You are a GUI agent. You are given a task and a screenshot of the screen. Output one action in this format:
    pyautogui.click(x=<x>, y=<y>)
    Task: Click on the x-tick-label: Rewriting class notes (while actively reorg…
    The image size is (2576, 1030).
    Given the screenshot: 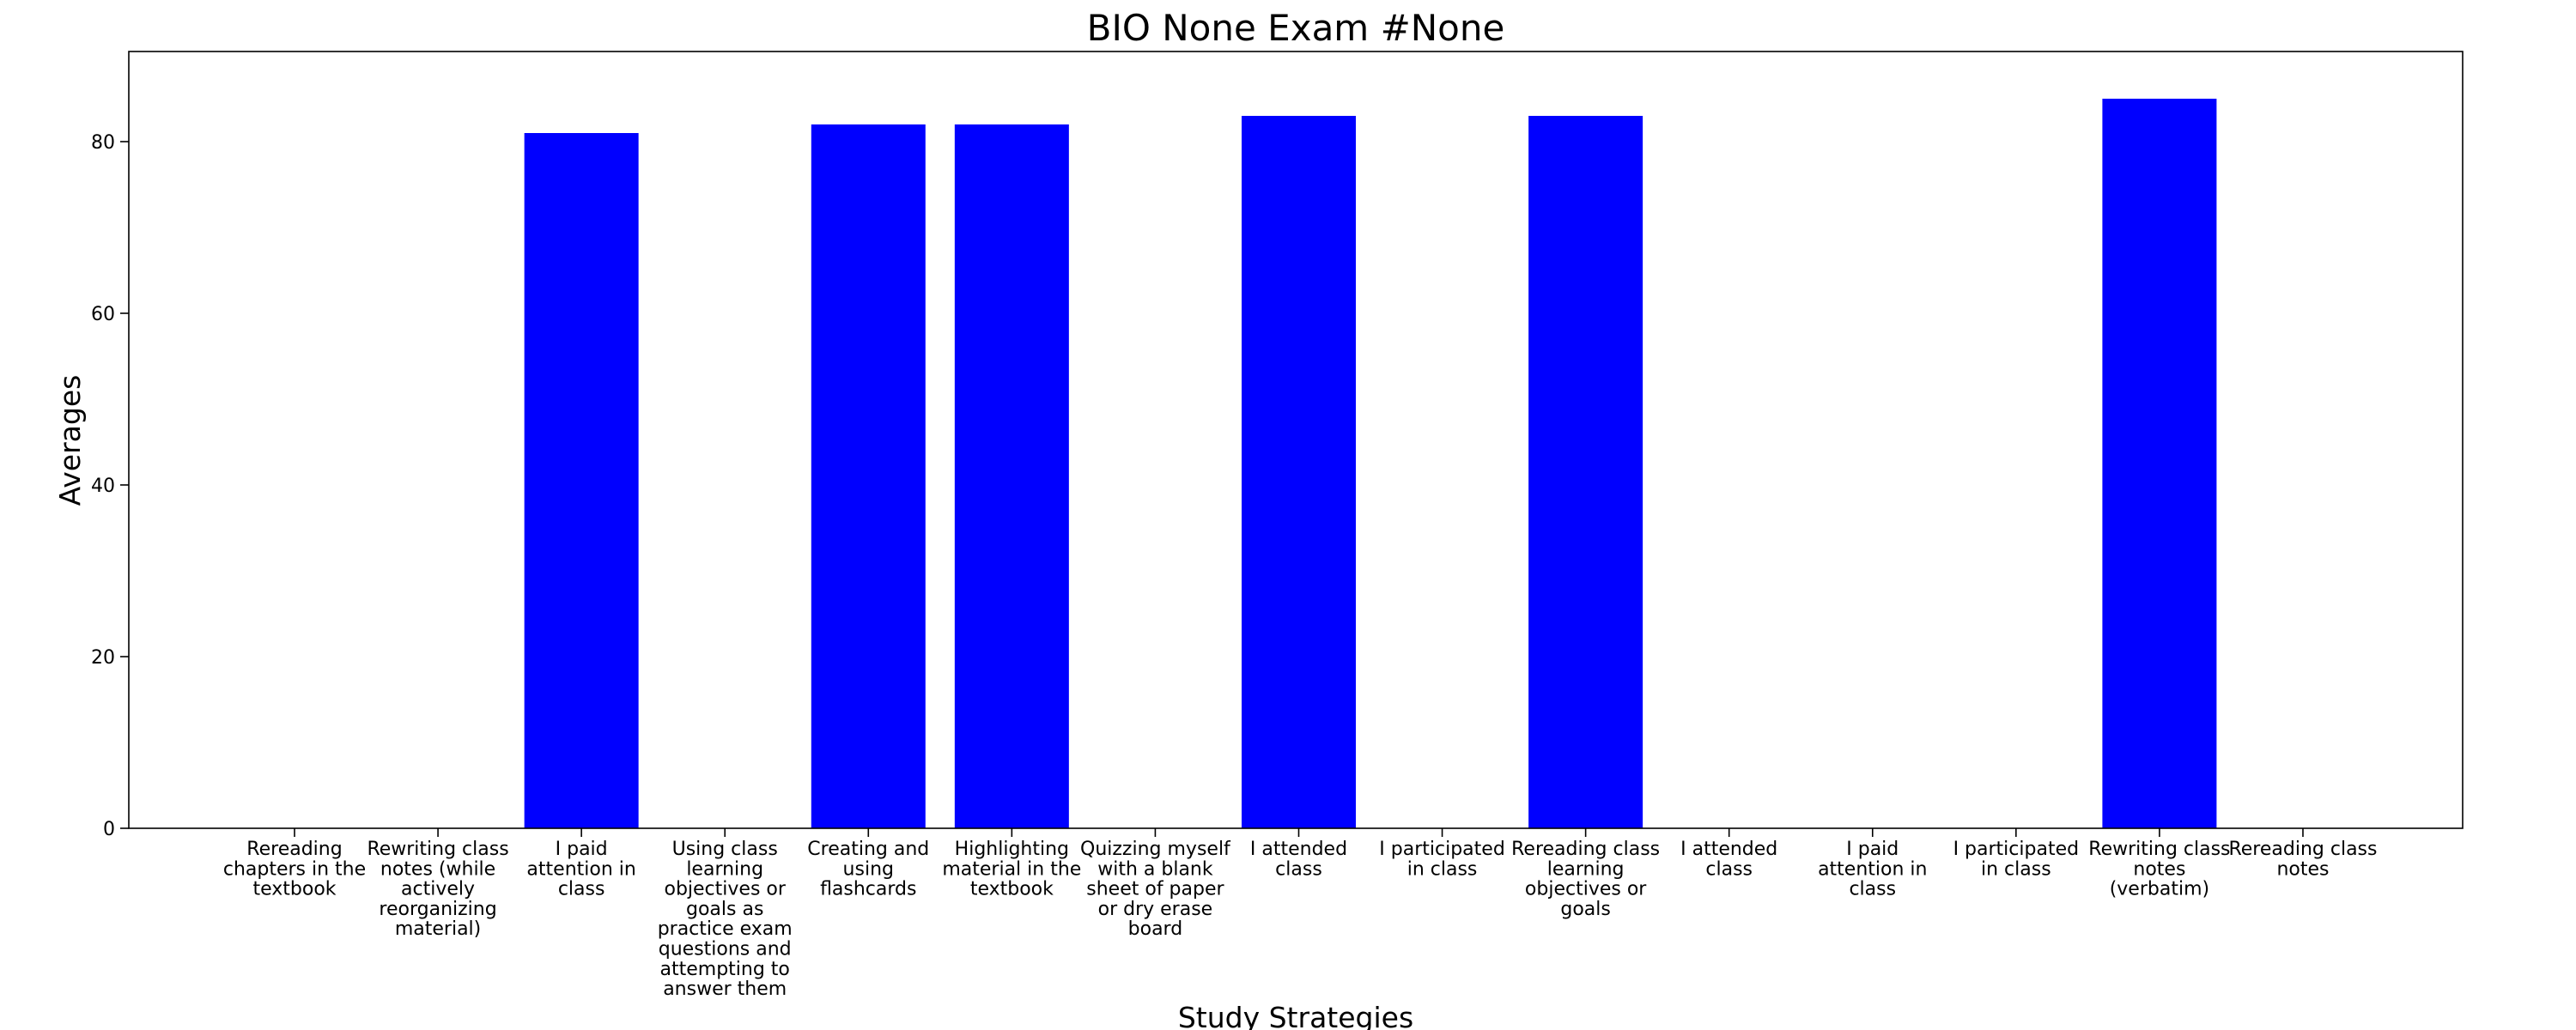 What is the action you would take?
    pyautogui.click(x=438, y=889)
    